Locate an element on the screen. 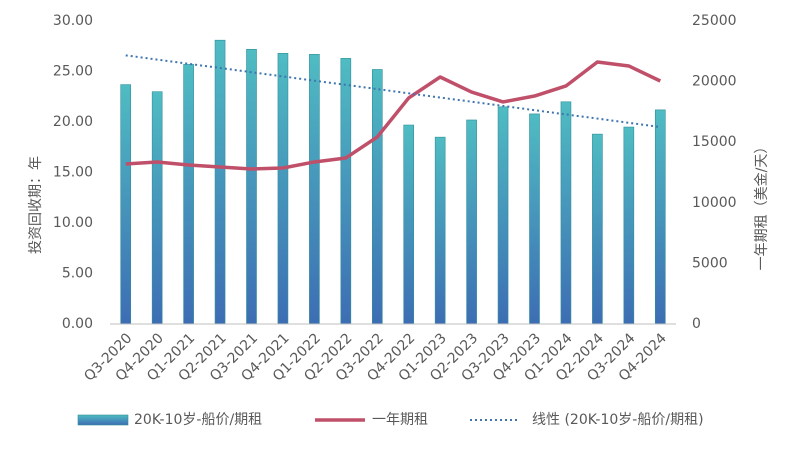  y2-tick-label: 25000 is located at coordinates (714, 21).